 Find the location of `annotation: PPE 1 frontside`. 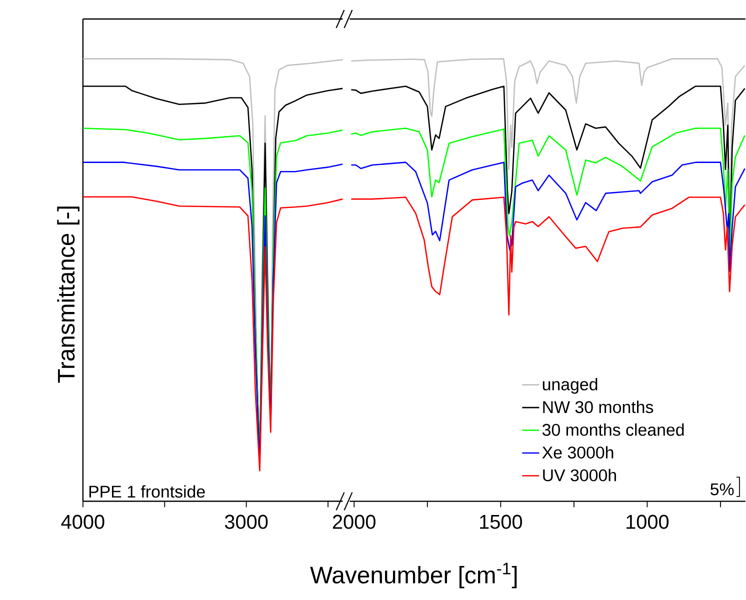

annotation: PPE 1 frontside is located at coordinates (147, 491).